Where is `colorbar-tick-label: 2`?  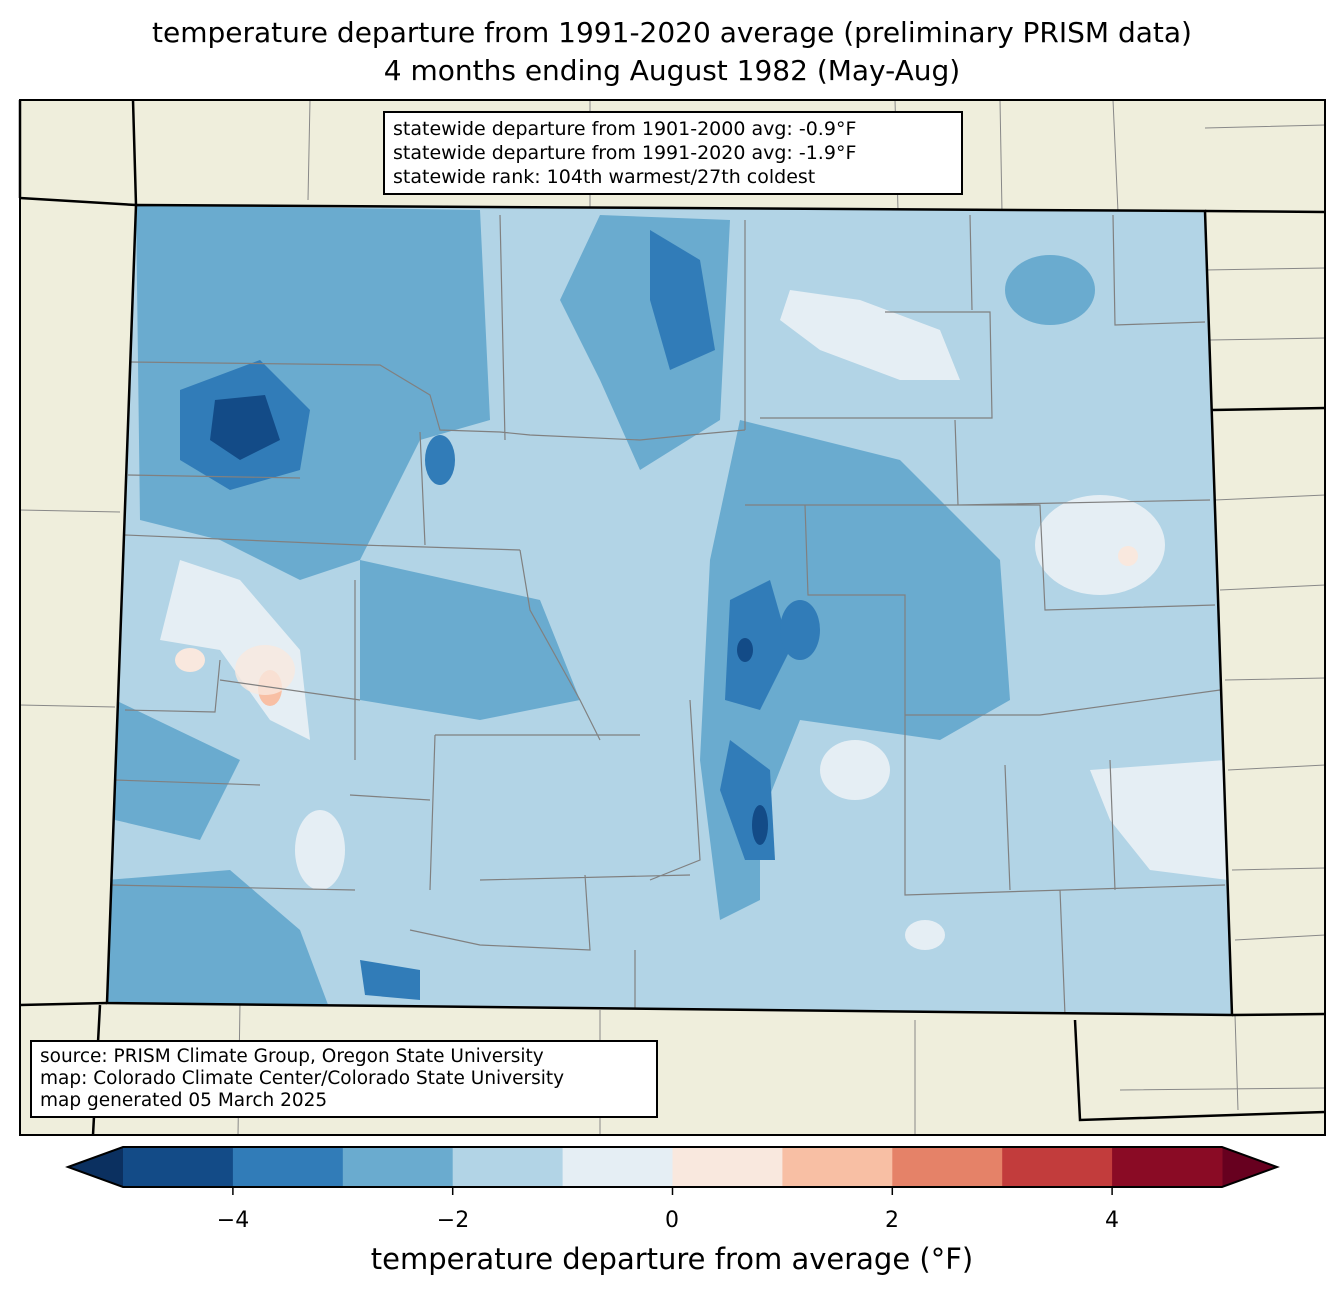 colorbar-tick-label: 2 is located at coordinates (892, 1220).